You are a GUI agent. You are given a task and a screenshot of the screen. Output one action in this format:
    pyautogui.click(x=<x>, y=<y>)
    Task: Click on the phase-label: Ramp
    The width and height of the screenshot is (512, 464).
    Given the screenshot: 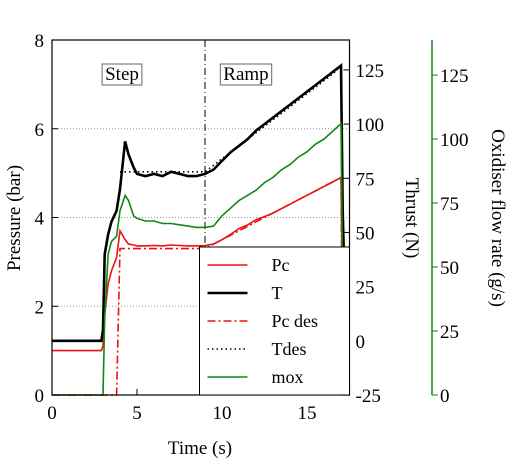 What is the action you would take?
    pyautogui.click(x=245, y=74)
    